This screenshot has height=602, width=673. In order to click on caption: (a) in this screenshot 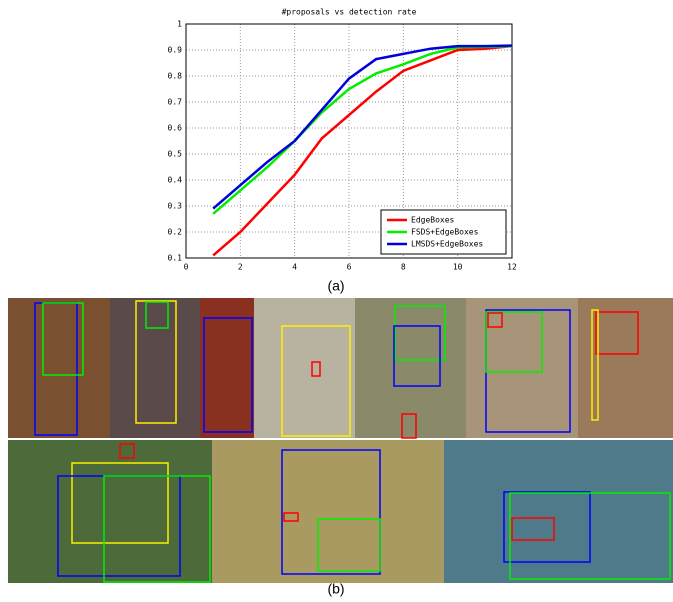, I will do `click(335, 286)`.